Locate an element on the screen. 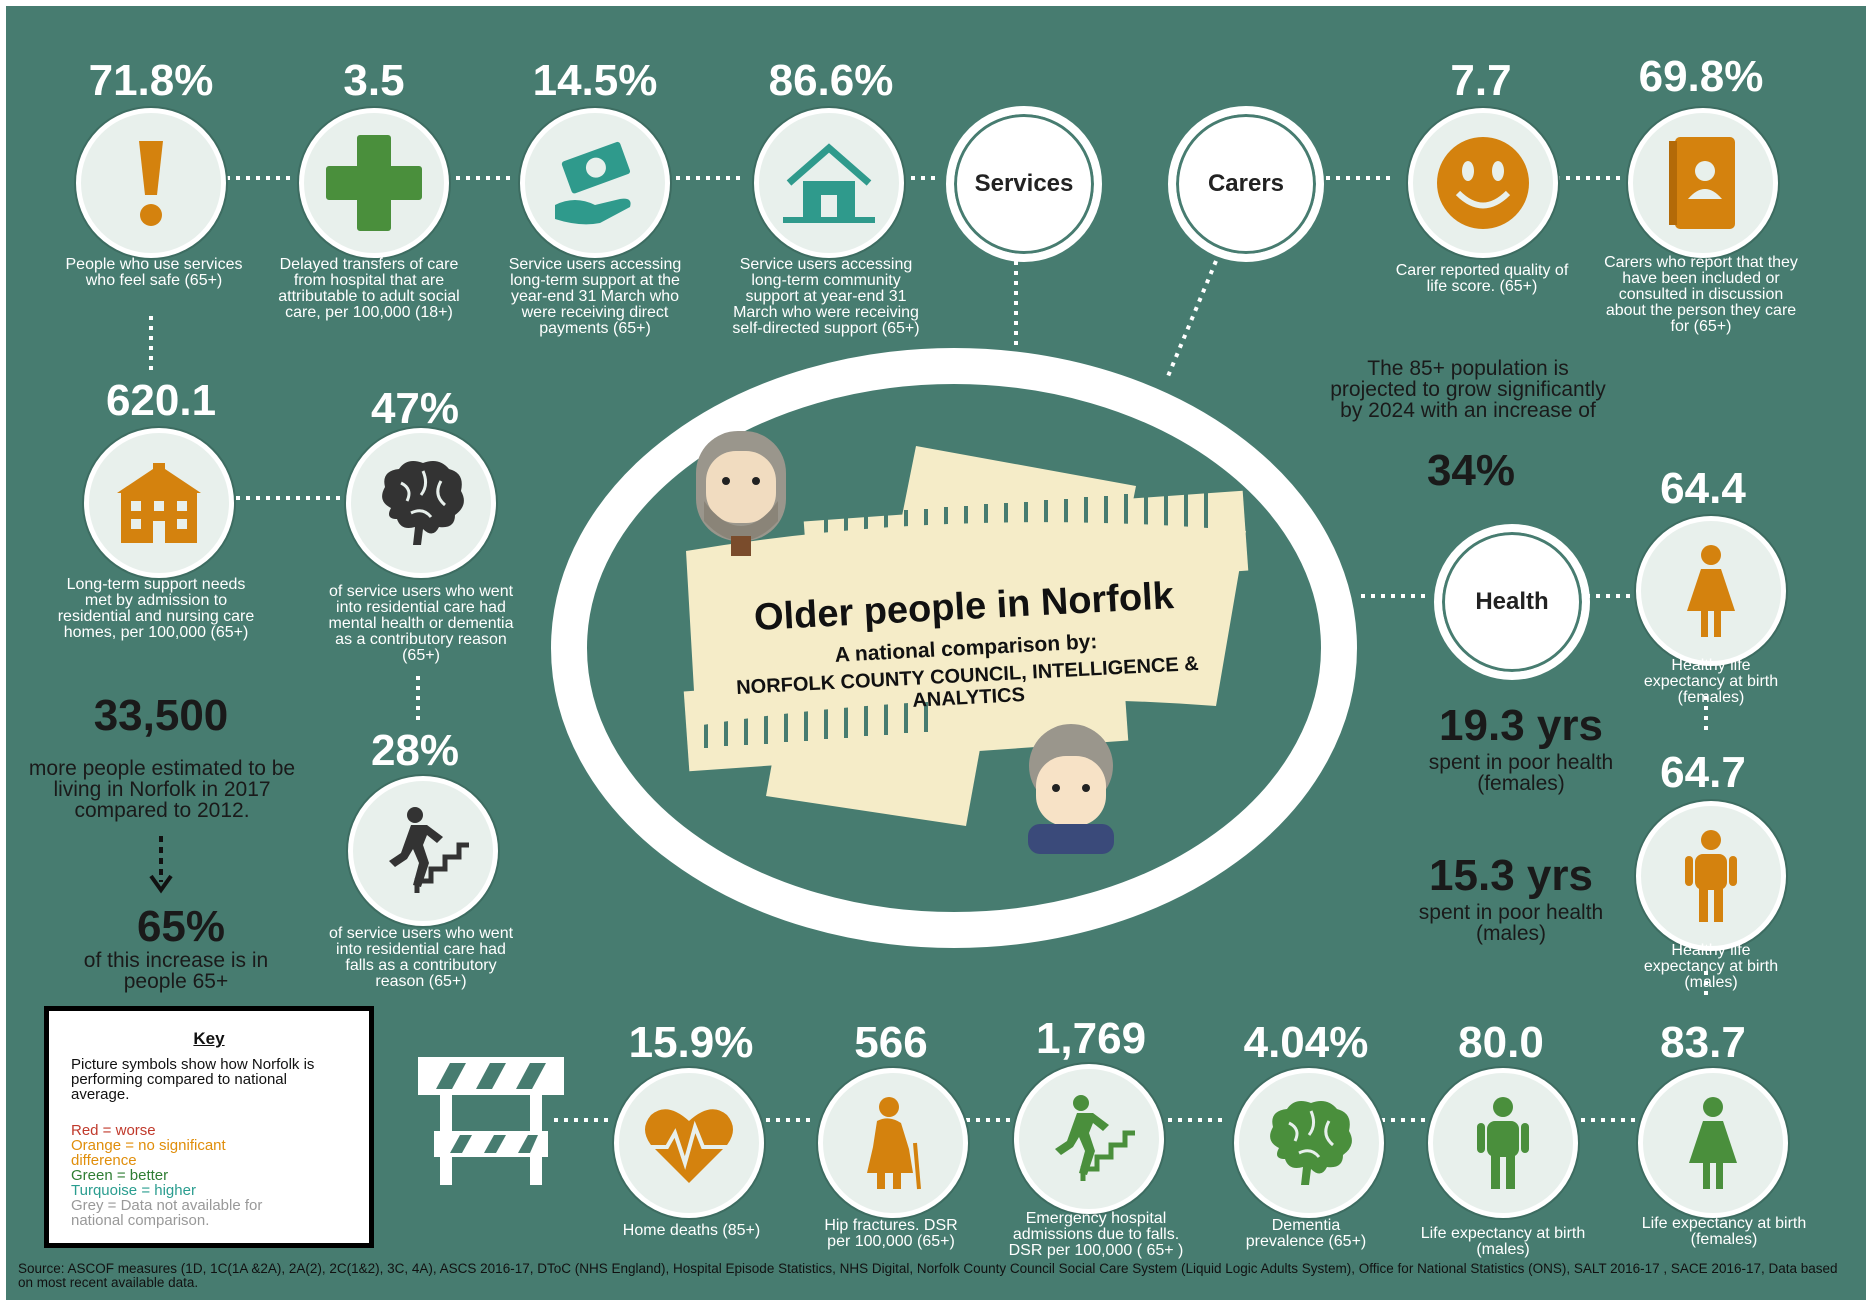 The height and width of the screenshot is (1303, 1869). stat-value: 28% is located at coordinates (415, 750).